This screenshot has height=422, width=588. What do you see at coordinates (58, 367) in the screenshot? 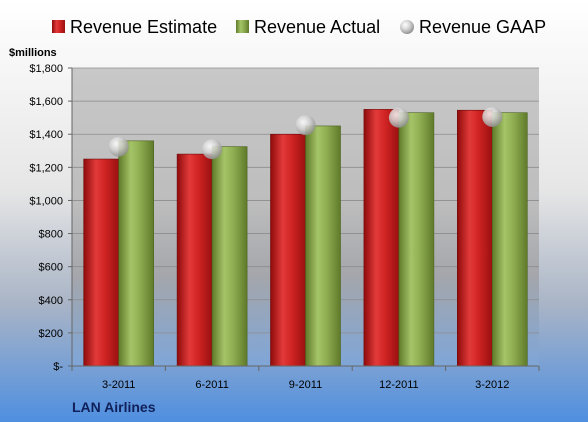
I see `y-tick-label: $-` at bounding box center [58, 367].